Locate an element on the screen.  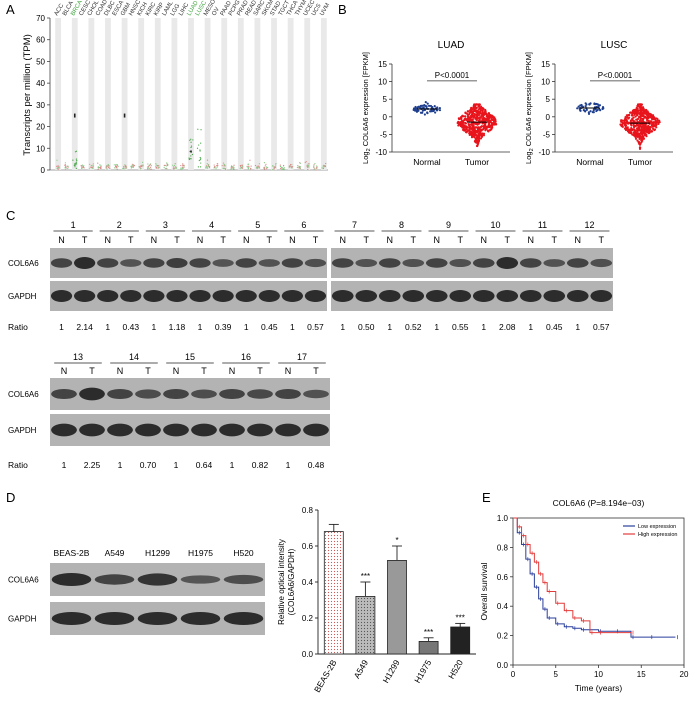
panel-b-ylabel-sub: 2 is located at coordinates (369, 149).